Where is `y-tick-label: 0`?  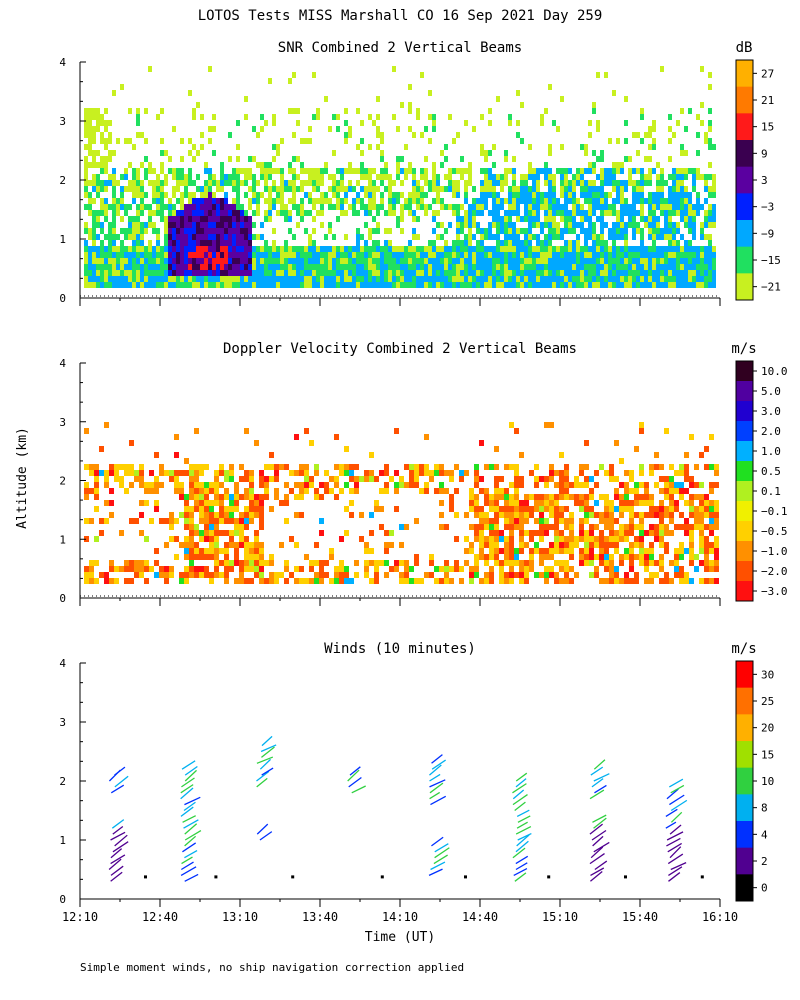
y-tick-label: 0 is located at coordinates (62, 899).